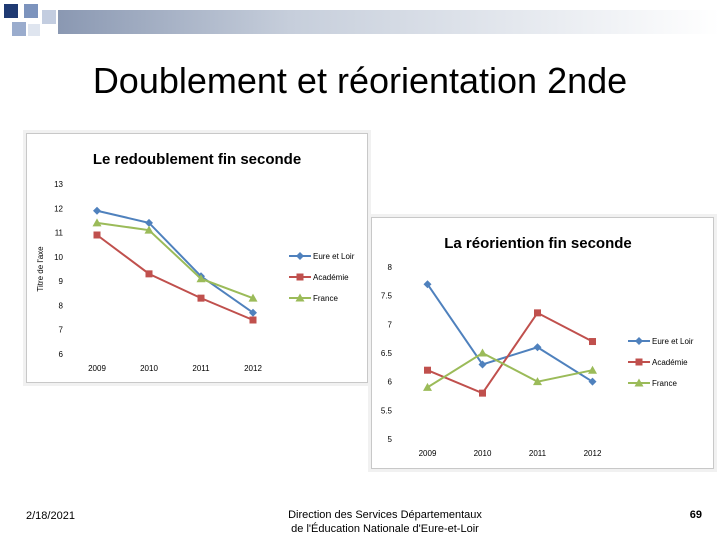 This screenshot has width=720, height=540. I want to click on redoublement-legend: Eure et Loir Académie France, so click(322, 277).